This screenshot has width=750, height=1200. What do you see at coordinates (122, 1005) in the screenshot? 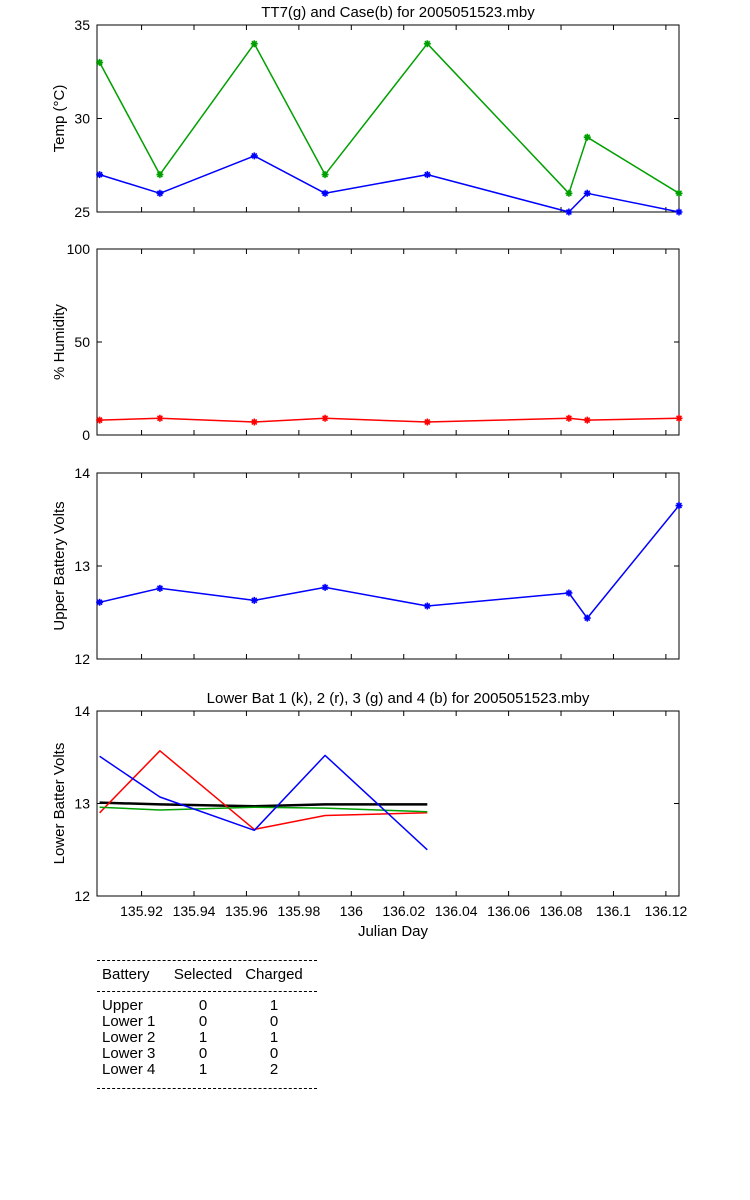
I see `battery-name: Upper` at bounding box center [122, 1005].